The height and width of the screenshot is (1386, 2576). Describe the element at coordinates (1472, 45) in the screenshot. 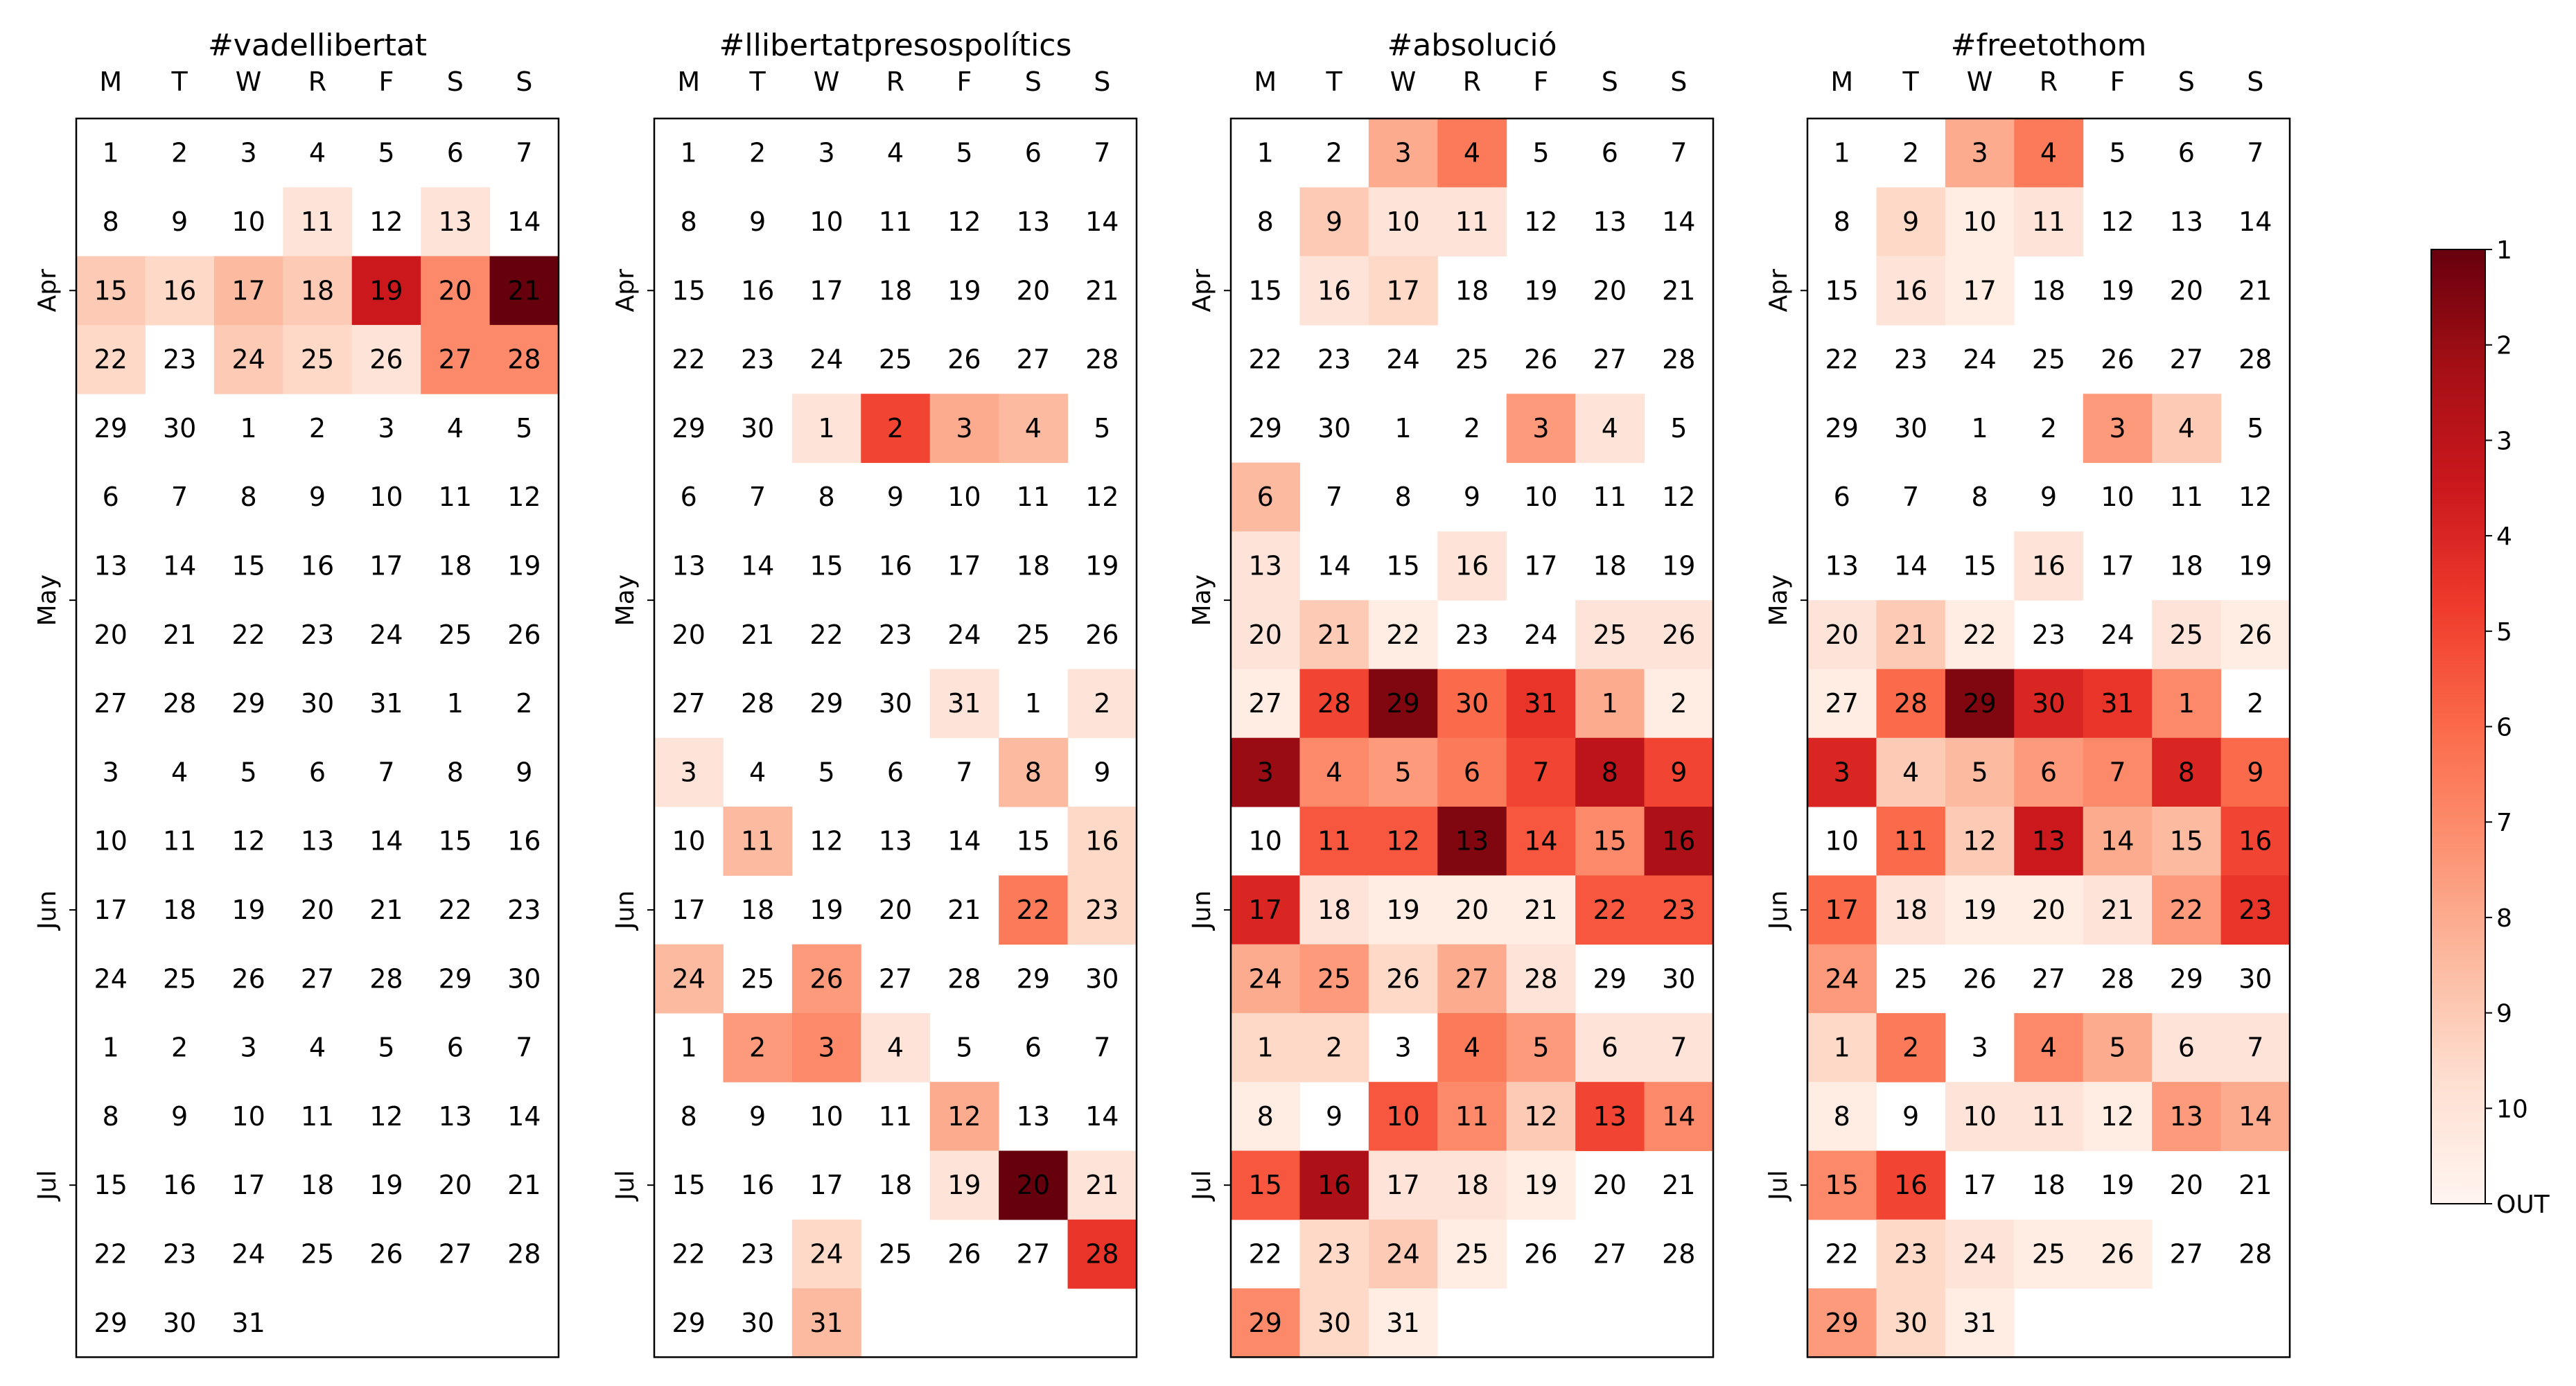

I see `panel-title: #absolució` at that location.